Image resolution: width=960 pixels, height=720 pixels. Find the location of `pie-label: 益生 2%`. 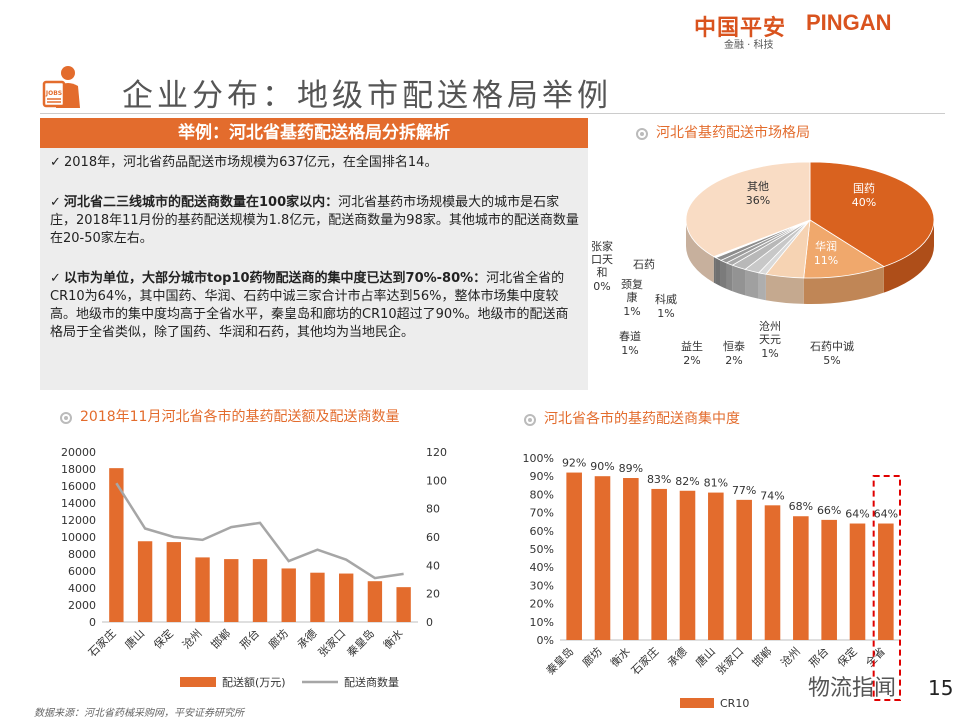

pie-label: 益生 2% is located at coordinates (692, 353).